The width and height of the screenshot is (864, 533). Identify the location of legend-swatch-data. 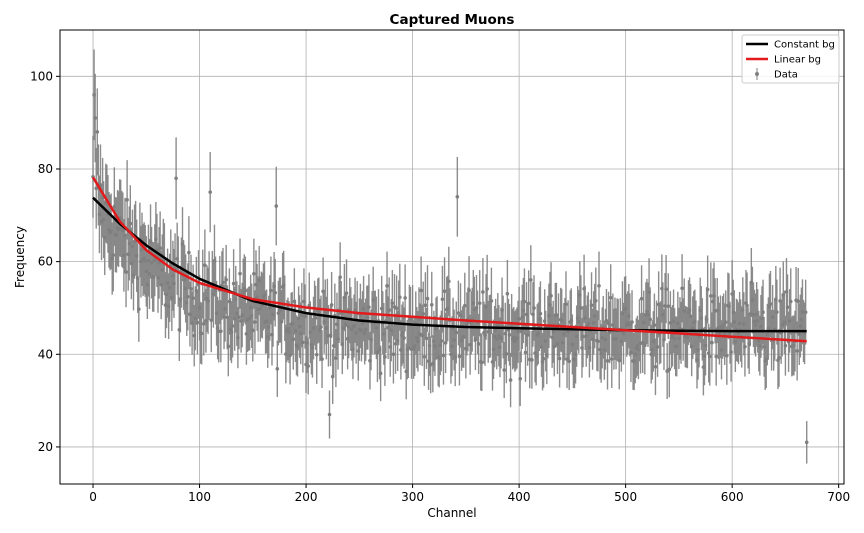
(757, 74).